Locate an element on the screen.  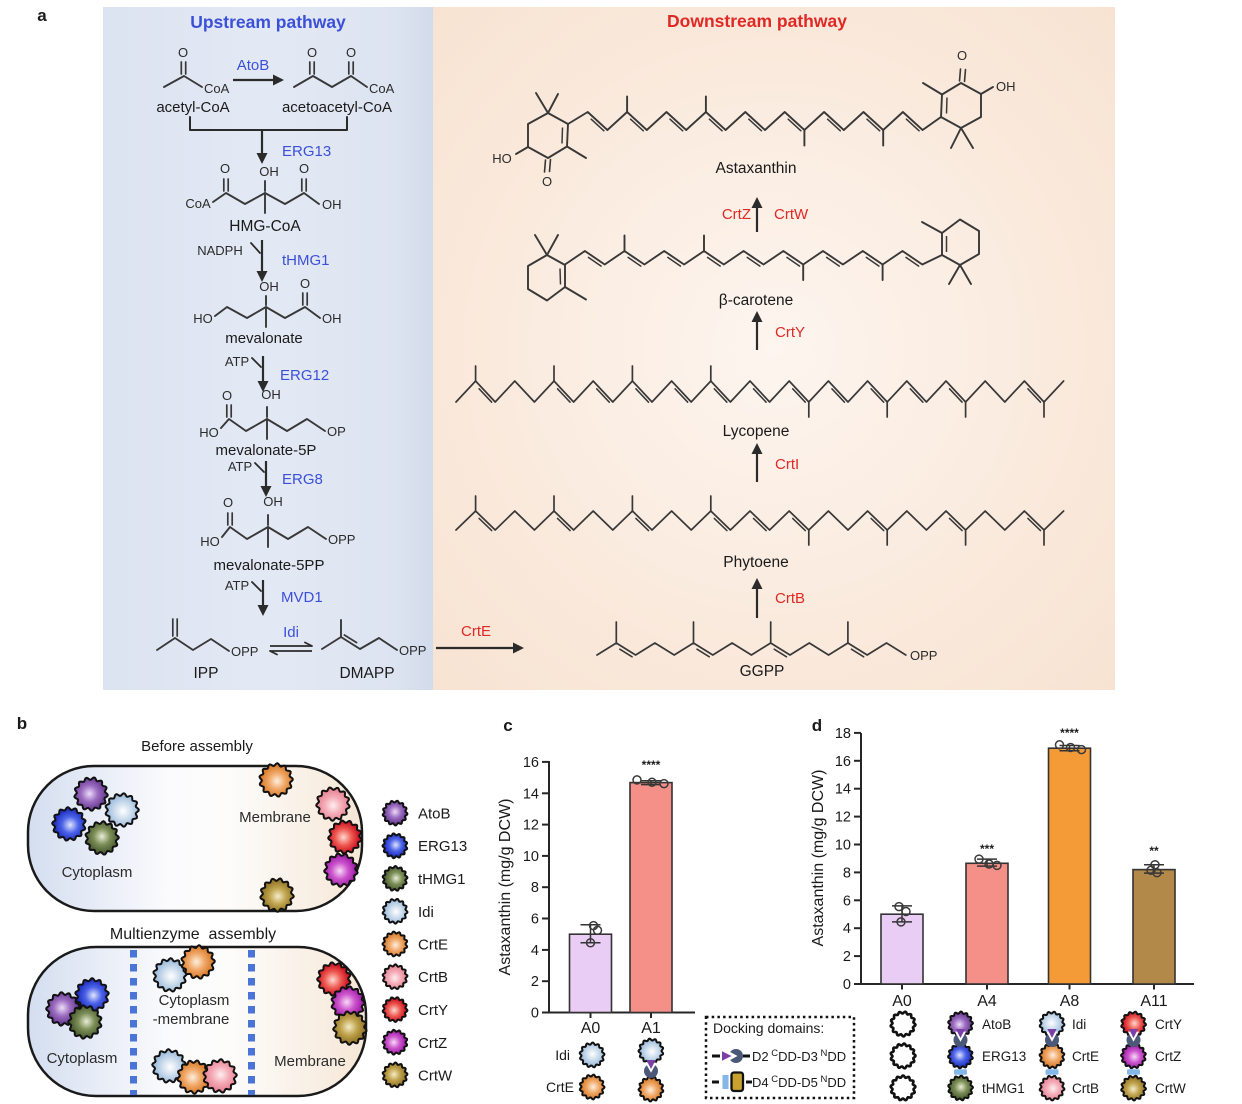
svg-text: 18 is located at coordinates (843, 734).